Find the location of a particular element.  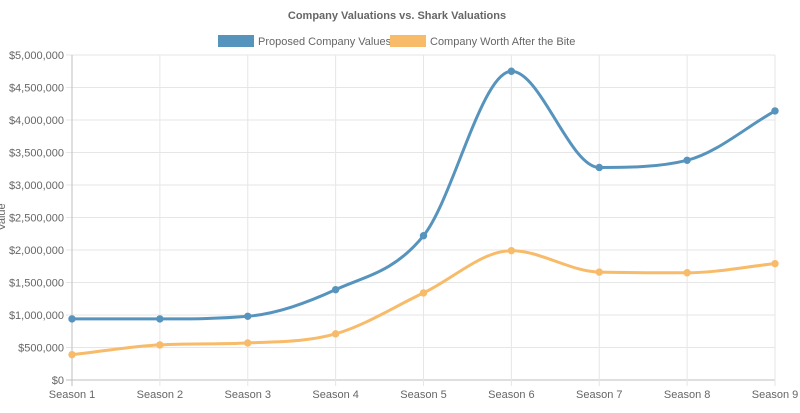

y-tick-label: $4,000,000 is located at coordinates (36, 121).